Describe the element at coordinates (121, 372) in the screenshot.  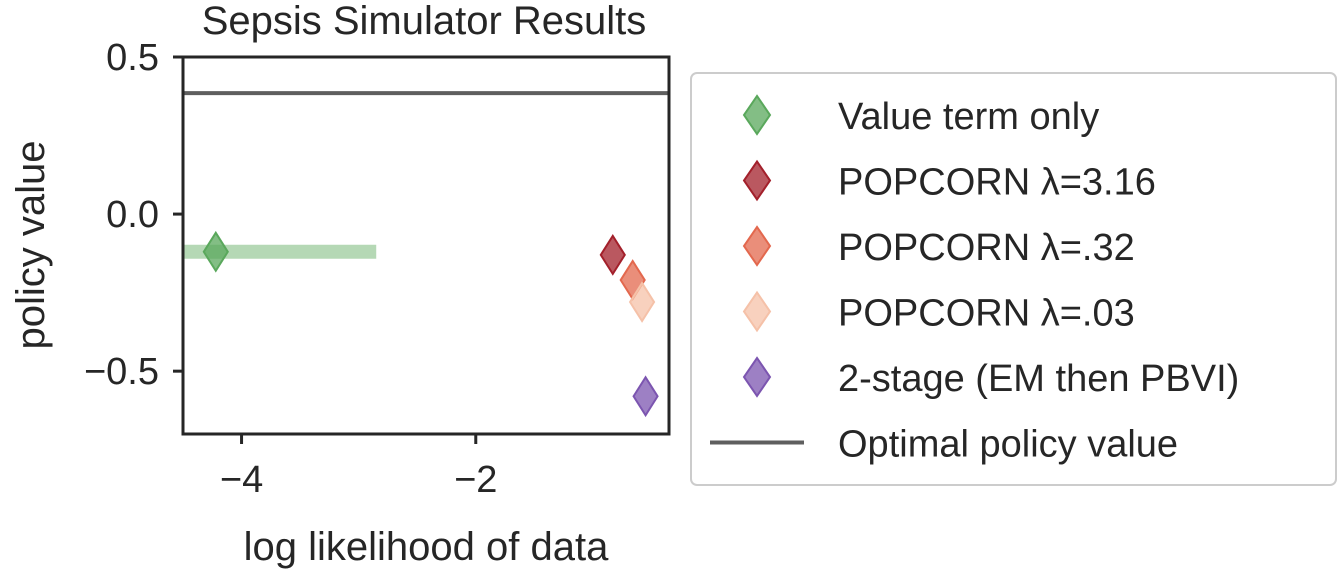
I see `y-tick-label-2: −0.5` at that location.